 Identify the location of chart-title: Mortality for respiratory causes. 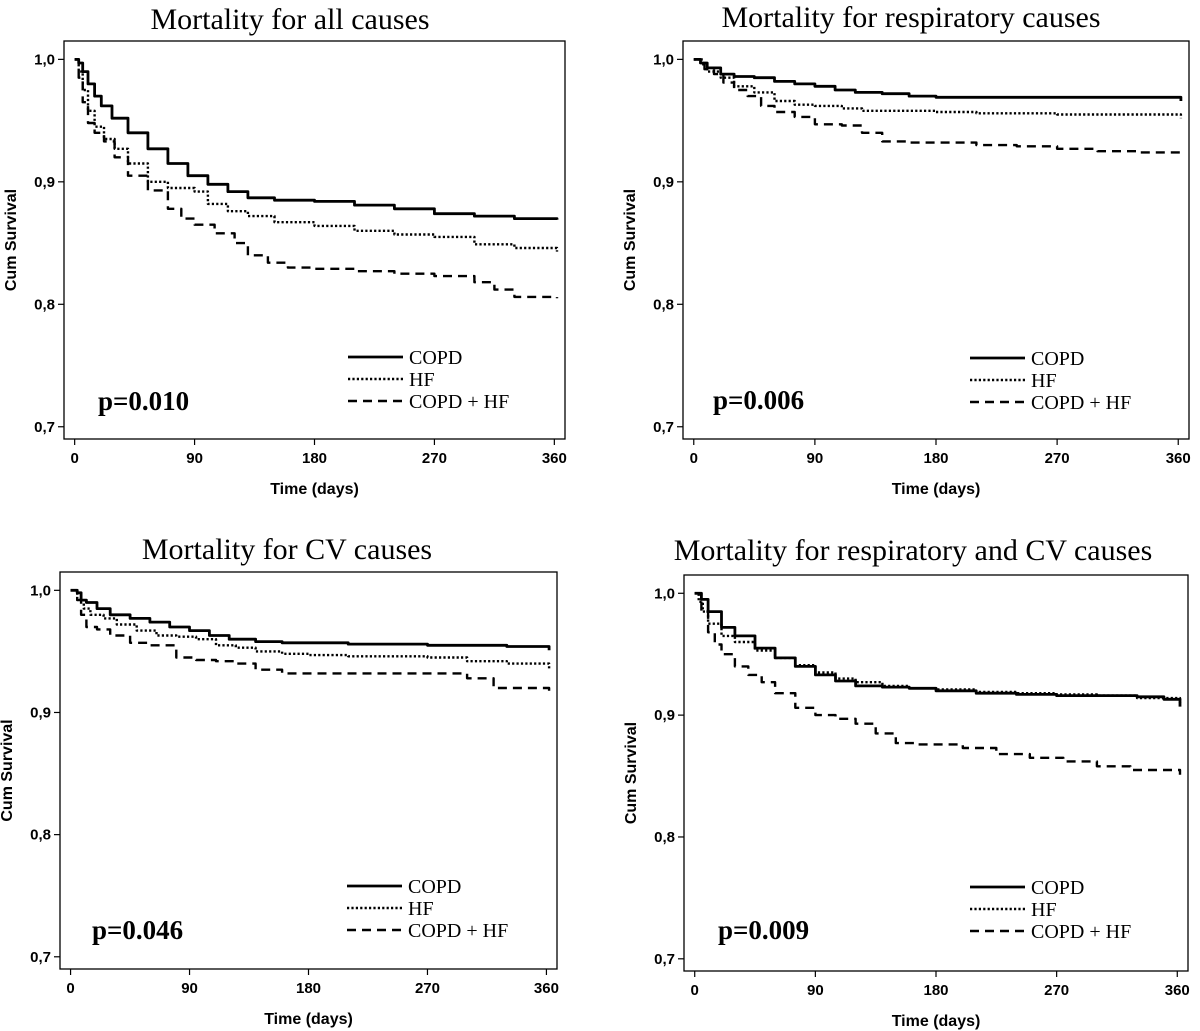
(910, 17).